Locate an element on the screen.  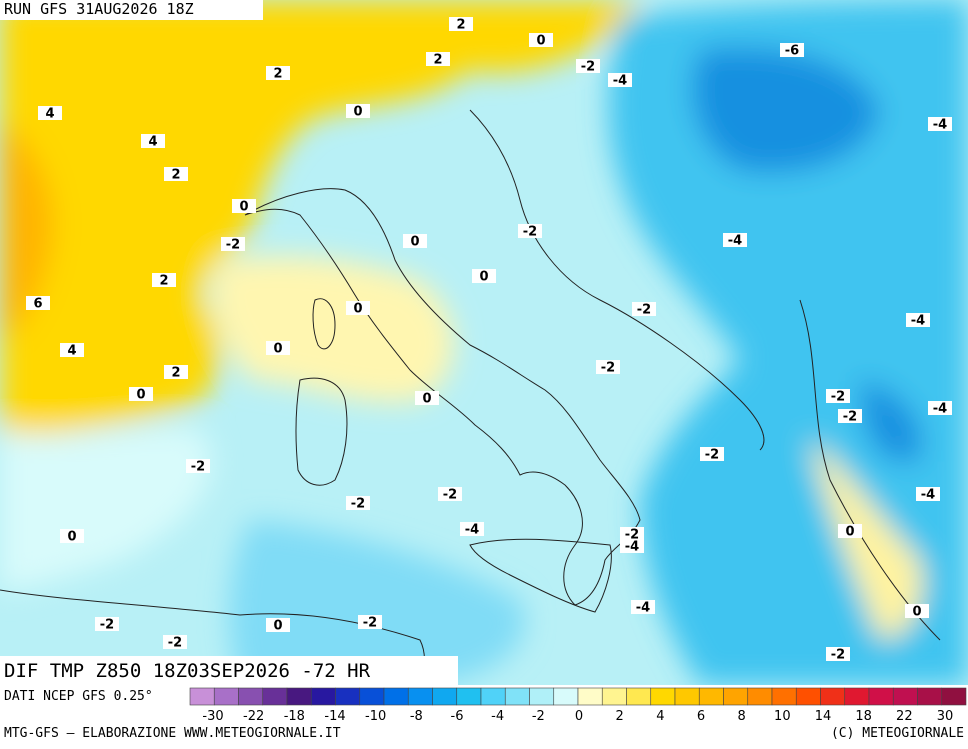
cool-region-south is located at coordinates (377, 602).